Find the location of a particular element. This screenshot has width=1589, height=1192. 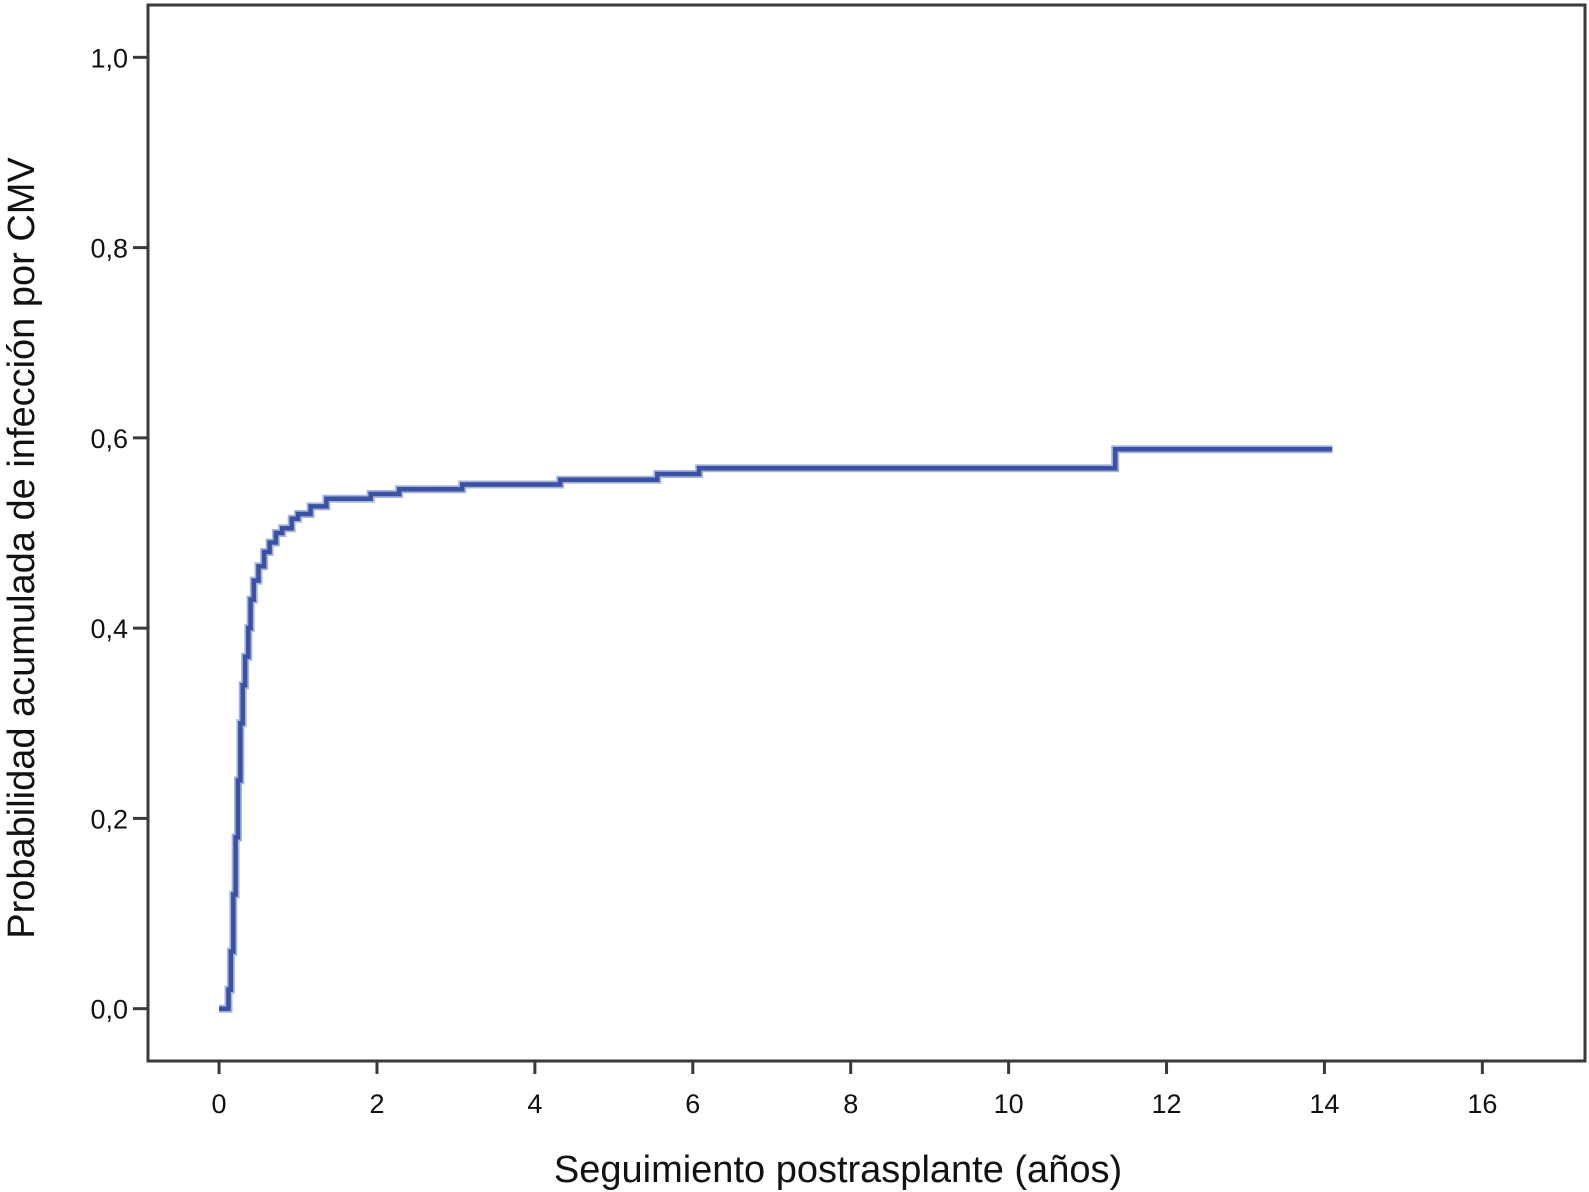

x-tick-label: 10 is located at coordinates (1009, 1104).